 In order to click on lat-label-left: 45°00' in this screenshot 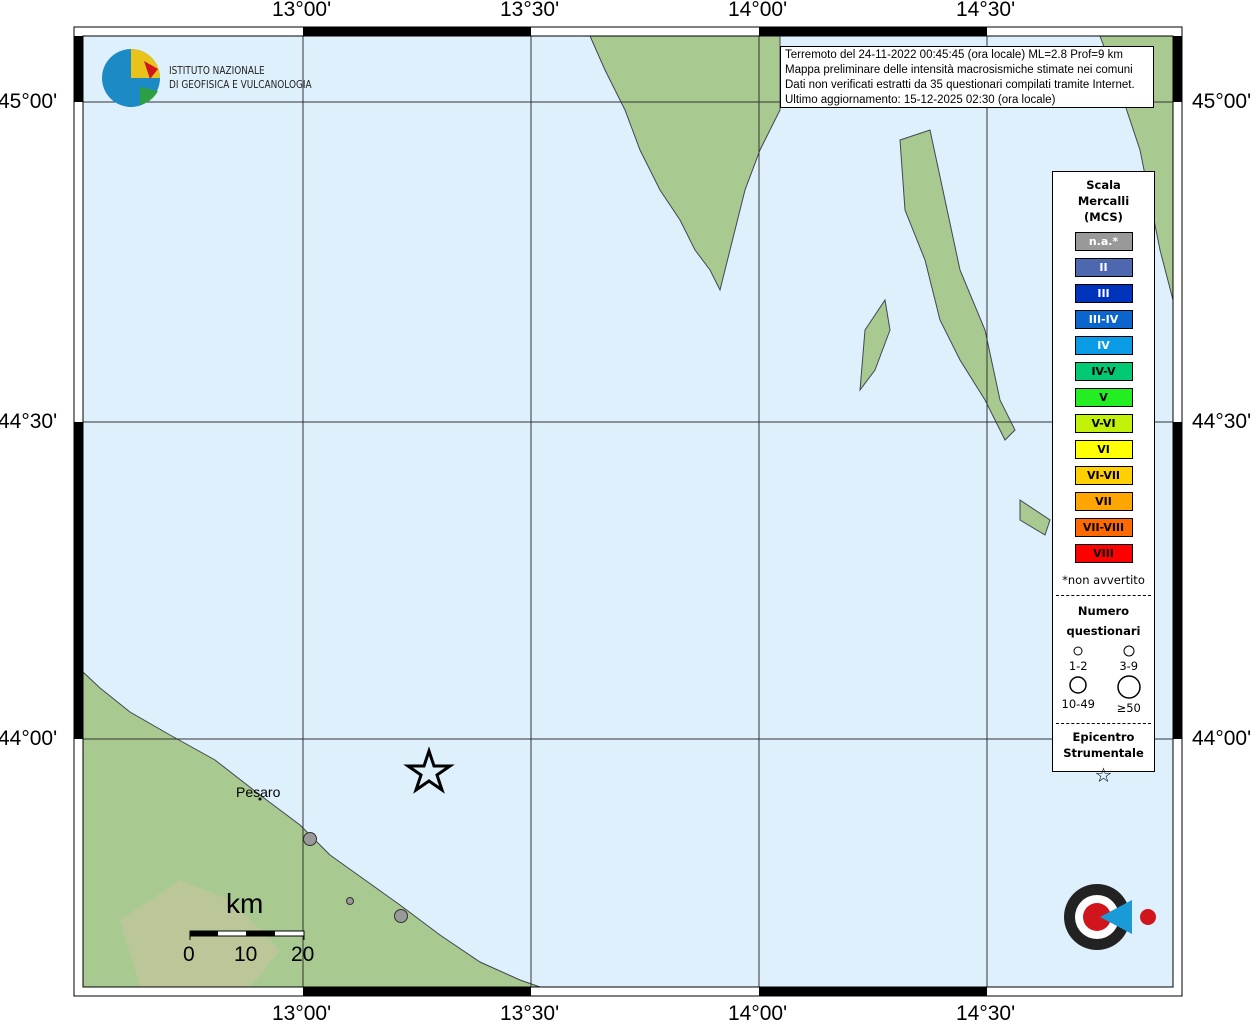, I will do `click(29, 101)`.